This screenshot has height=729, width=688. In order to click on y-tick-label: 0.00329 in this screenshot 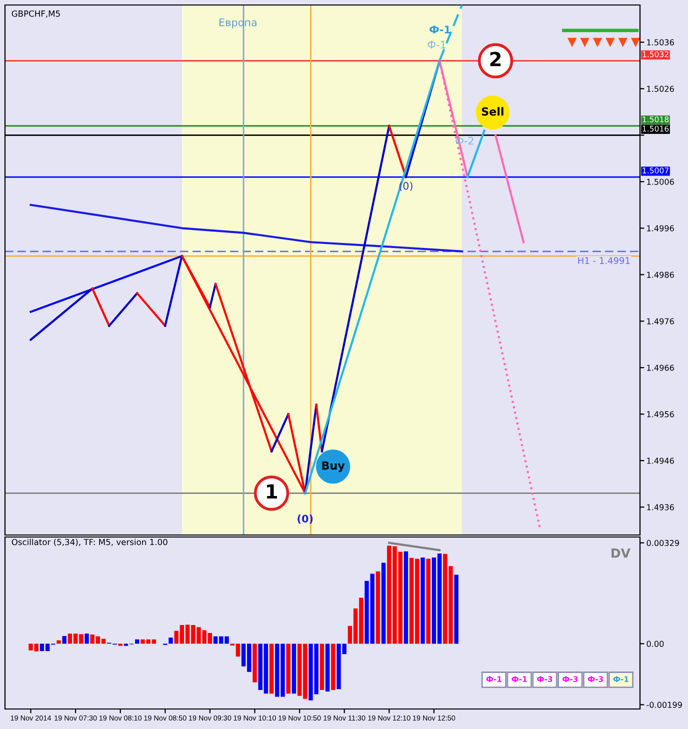, I will do `click(662, 543)`.